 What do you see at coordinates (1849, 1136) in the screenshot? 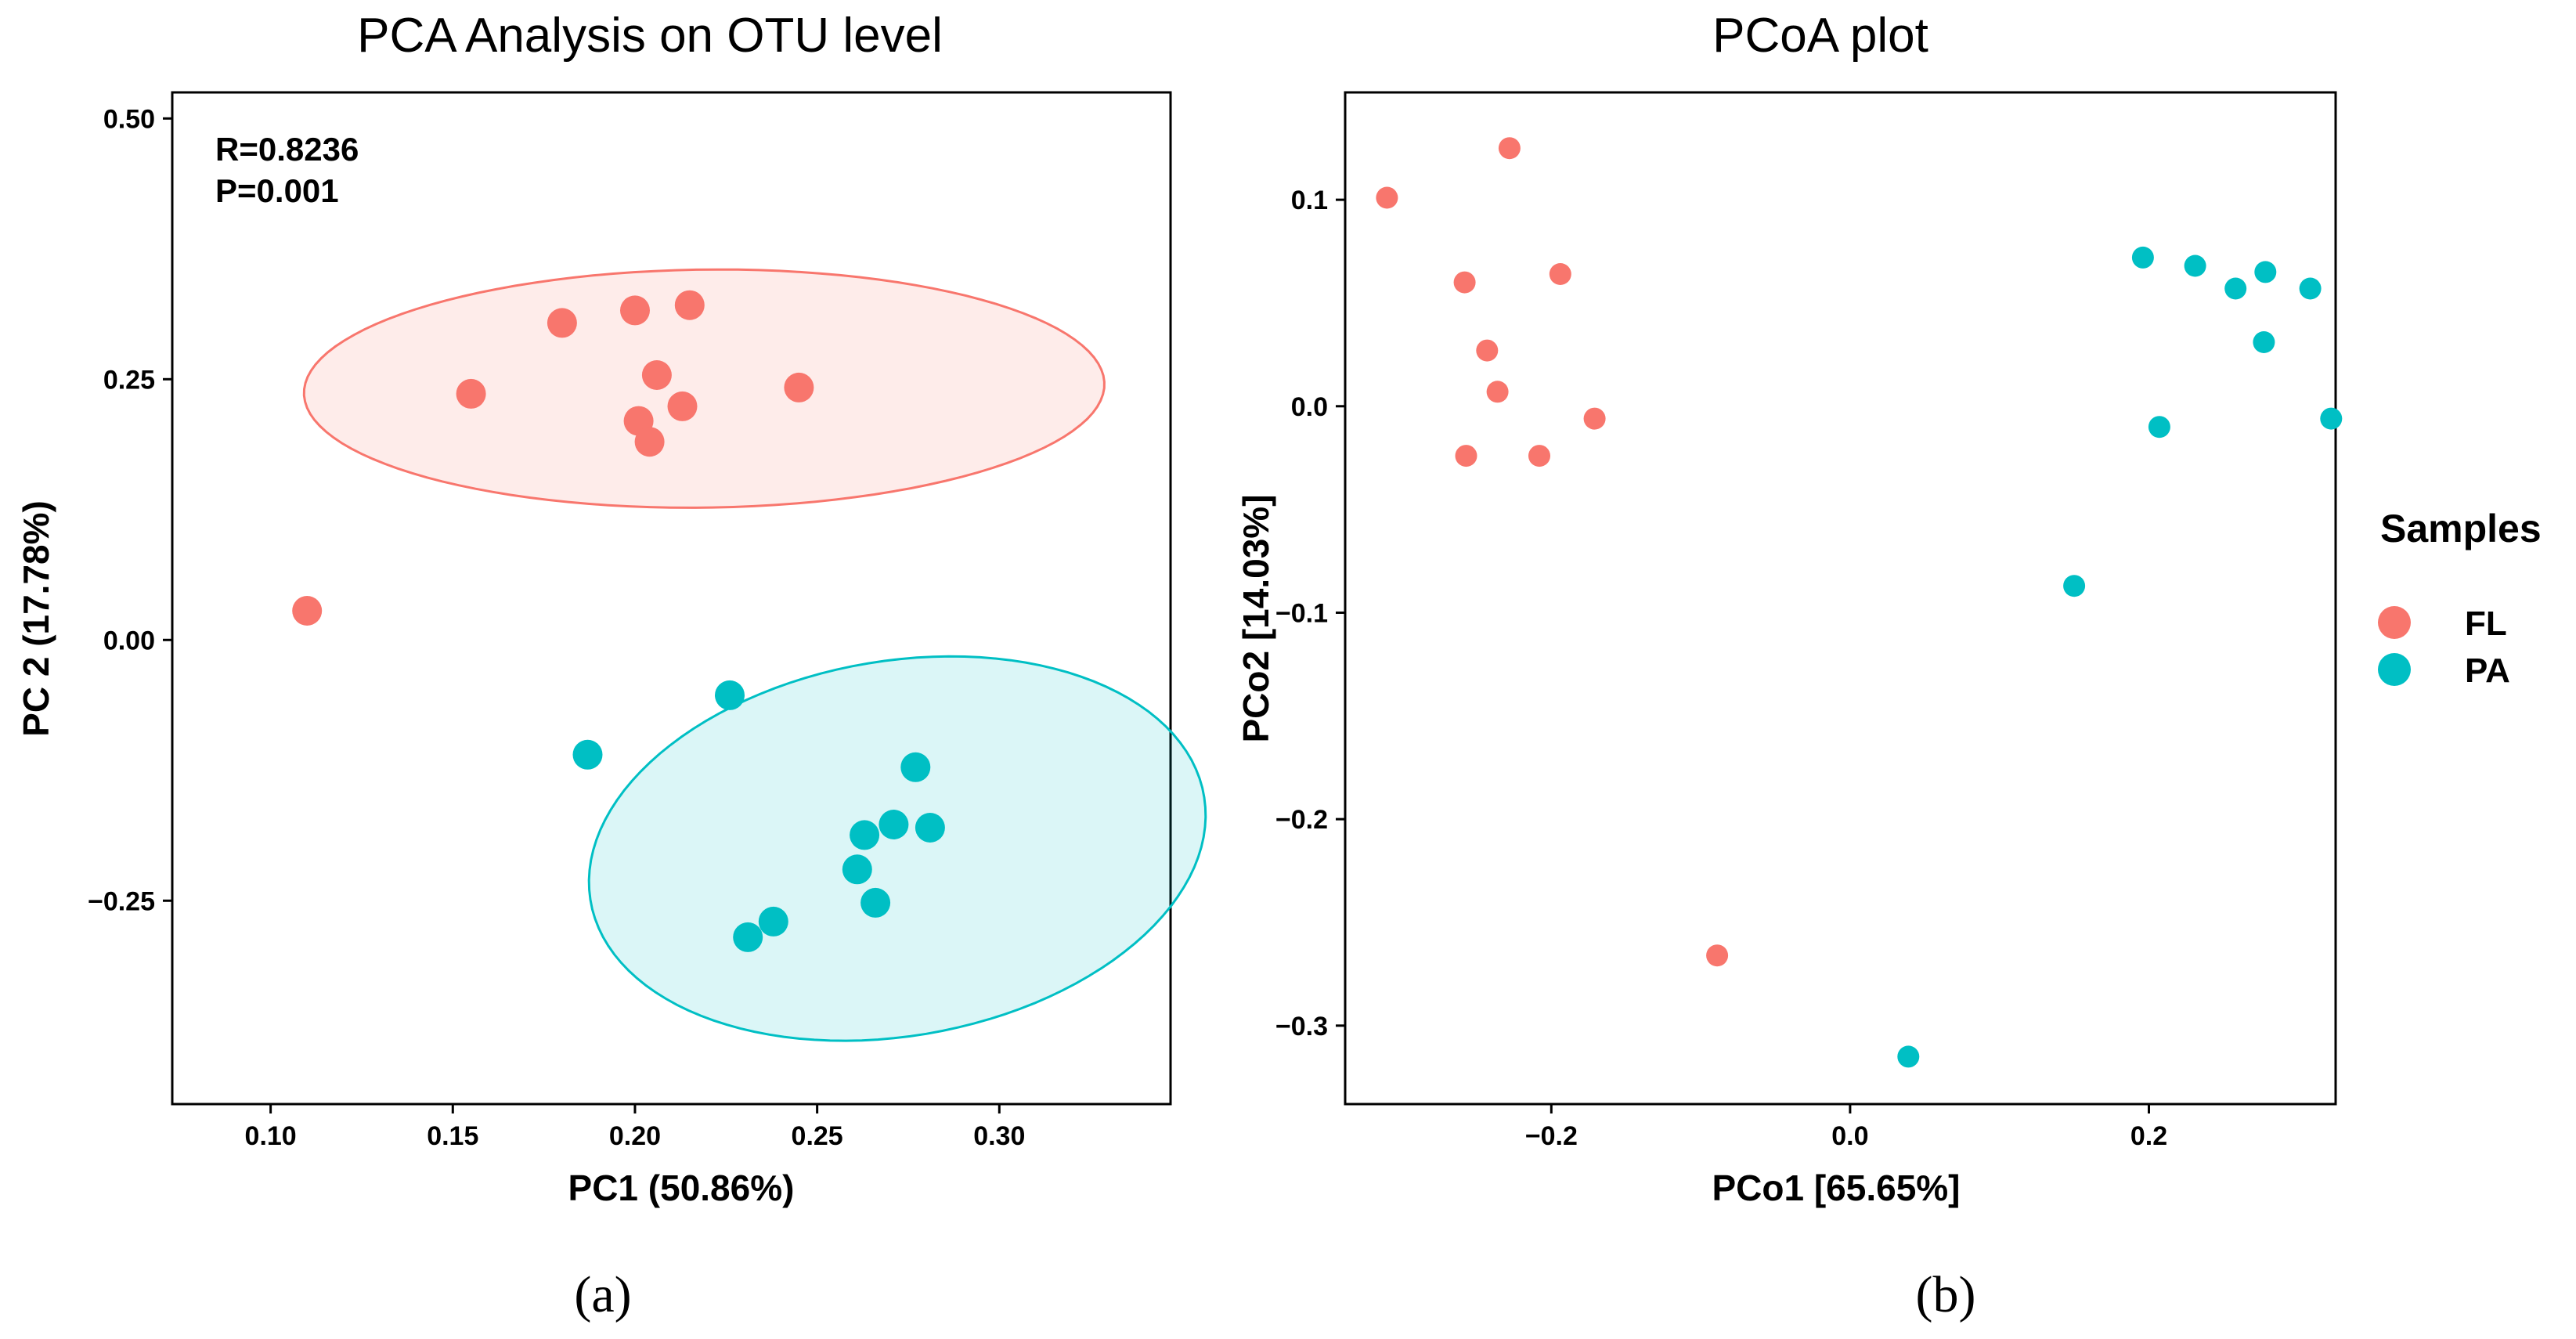
I see `x-tick-label: 0.0` at bounding box center [1849, 1136].